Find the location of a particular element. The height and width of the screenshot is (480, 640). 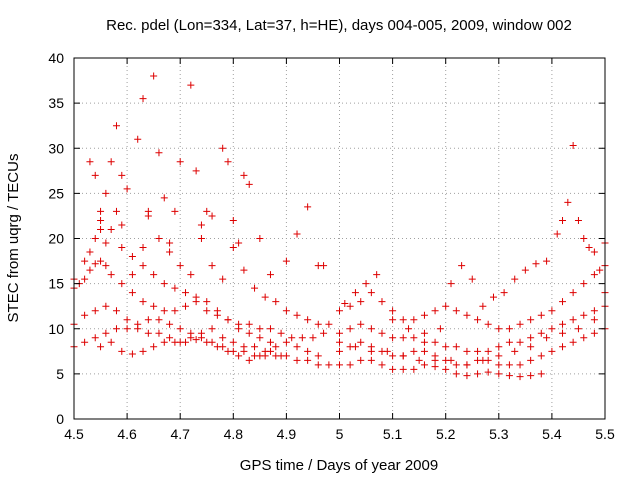

y-tick-label: 30 is located at coordinates (56, 148).